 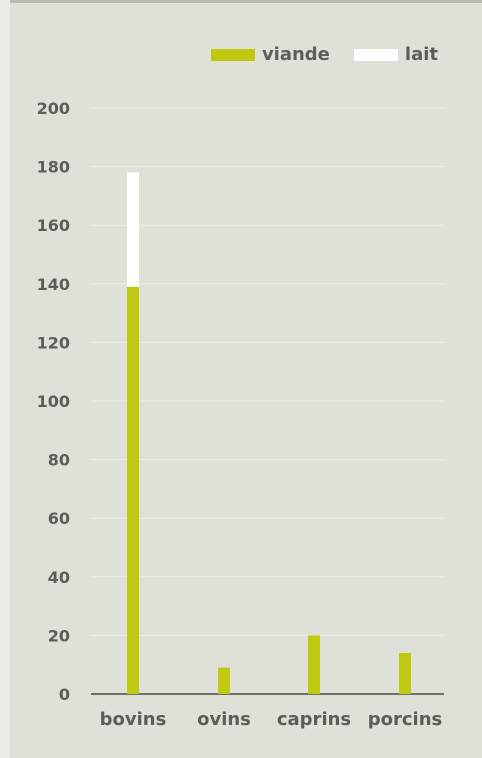 I want to click on legend-item-lait: lait, so click(x=395, y=54).